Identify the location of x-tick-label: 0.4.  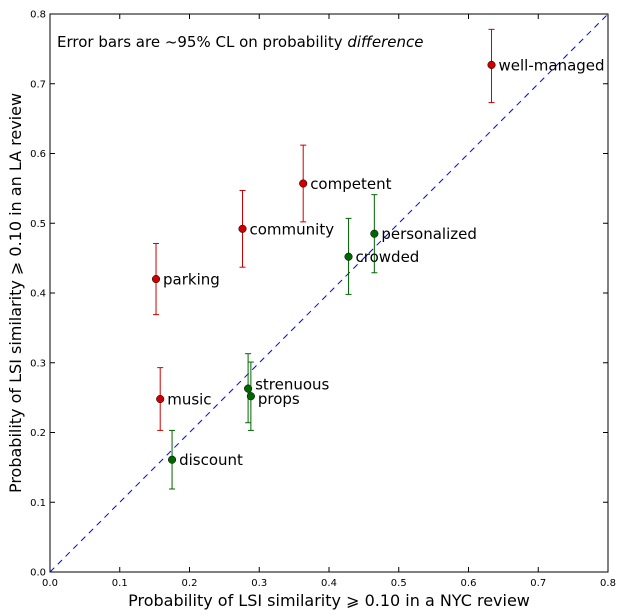
(329, 583).